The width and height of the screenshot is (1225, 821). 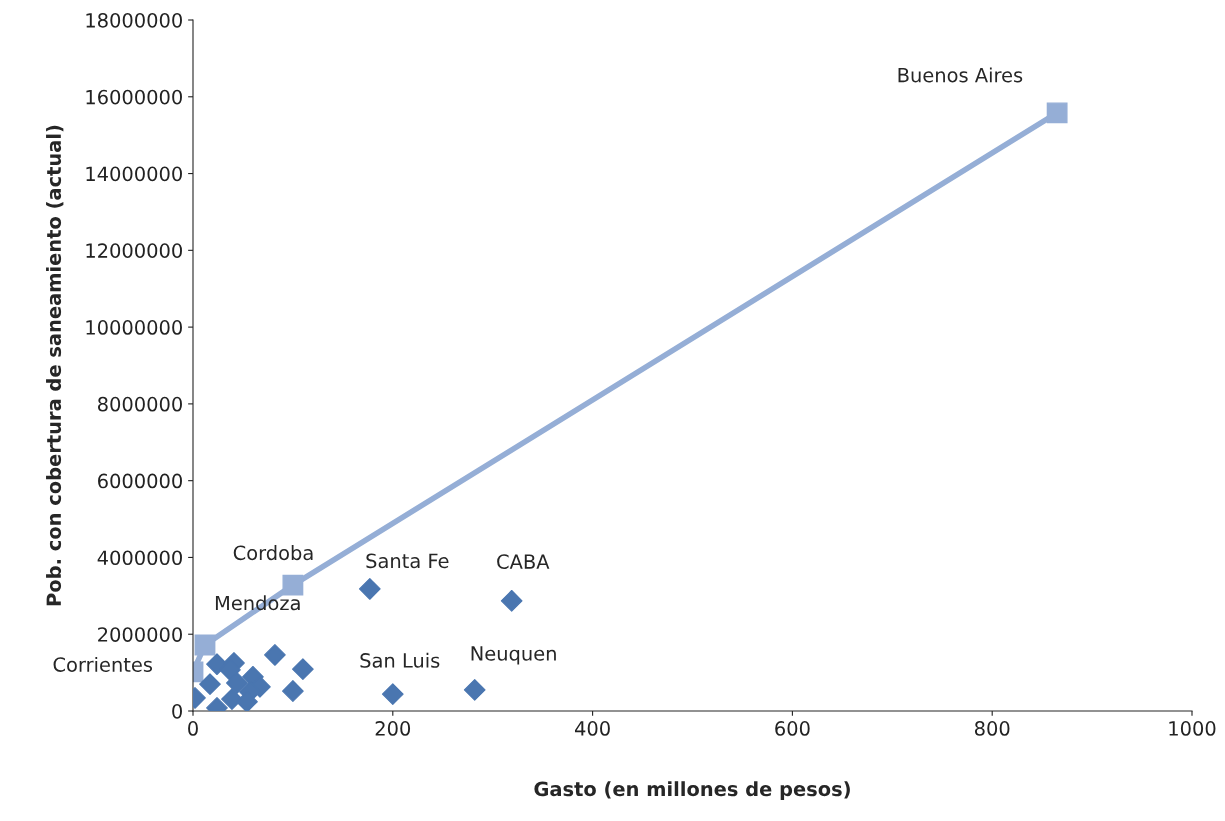 What do you see at coordinates (140, 634) in the screenshot?
I see `y-tick-label: 2000000` at bounding box center [140, 634].